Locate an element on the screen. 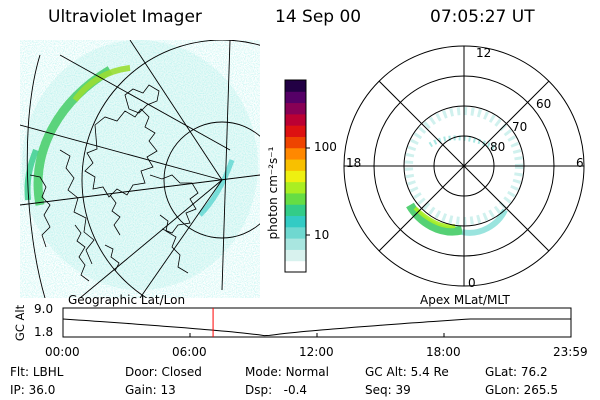  colorbar is located at coordinates (297, 176).